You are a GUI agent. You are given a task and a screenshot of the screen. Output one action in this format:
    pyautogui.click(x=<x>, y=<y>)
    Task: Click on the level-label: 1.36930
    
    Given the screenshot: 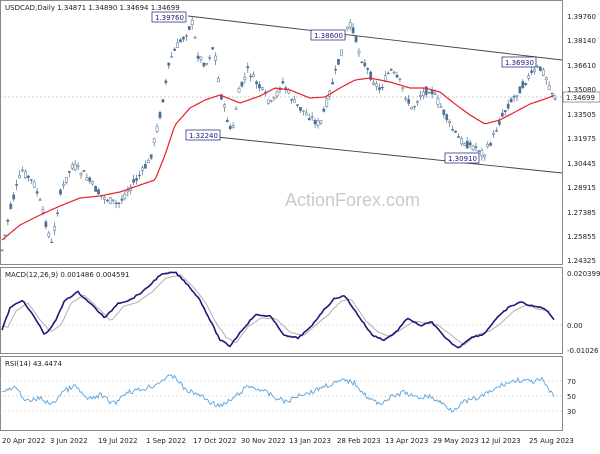 What is the action you would take?
    pyautogui.click(x=519, y=63)
    